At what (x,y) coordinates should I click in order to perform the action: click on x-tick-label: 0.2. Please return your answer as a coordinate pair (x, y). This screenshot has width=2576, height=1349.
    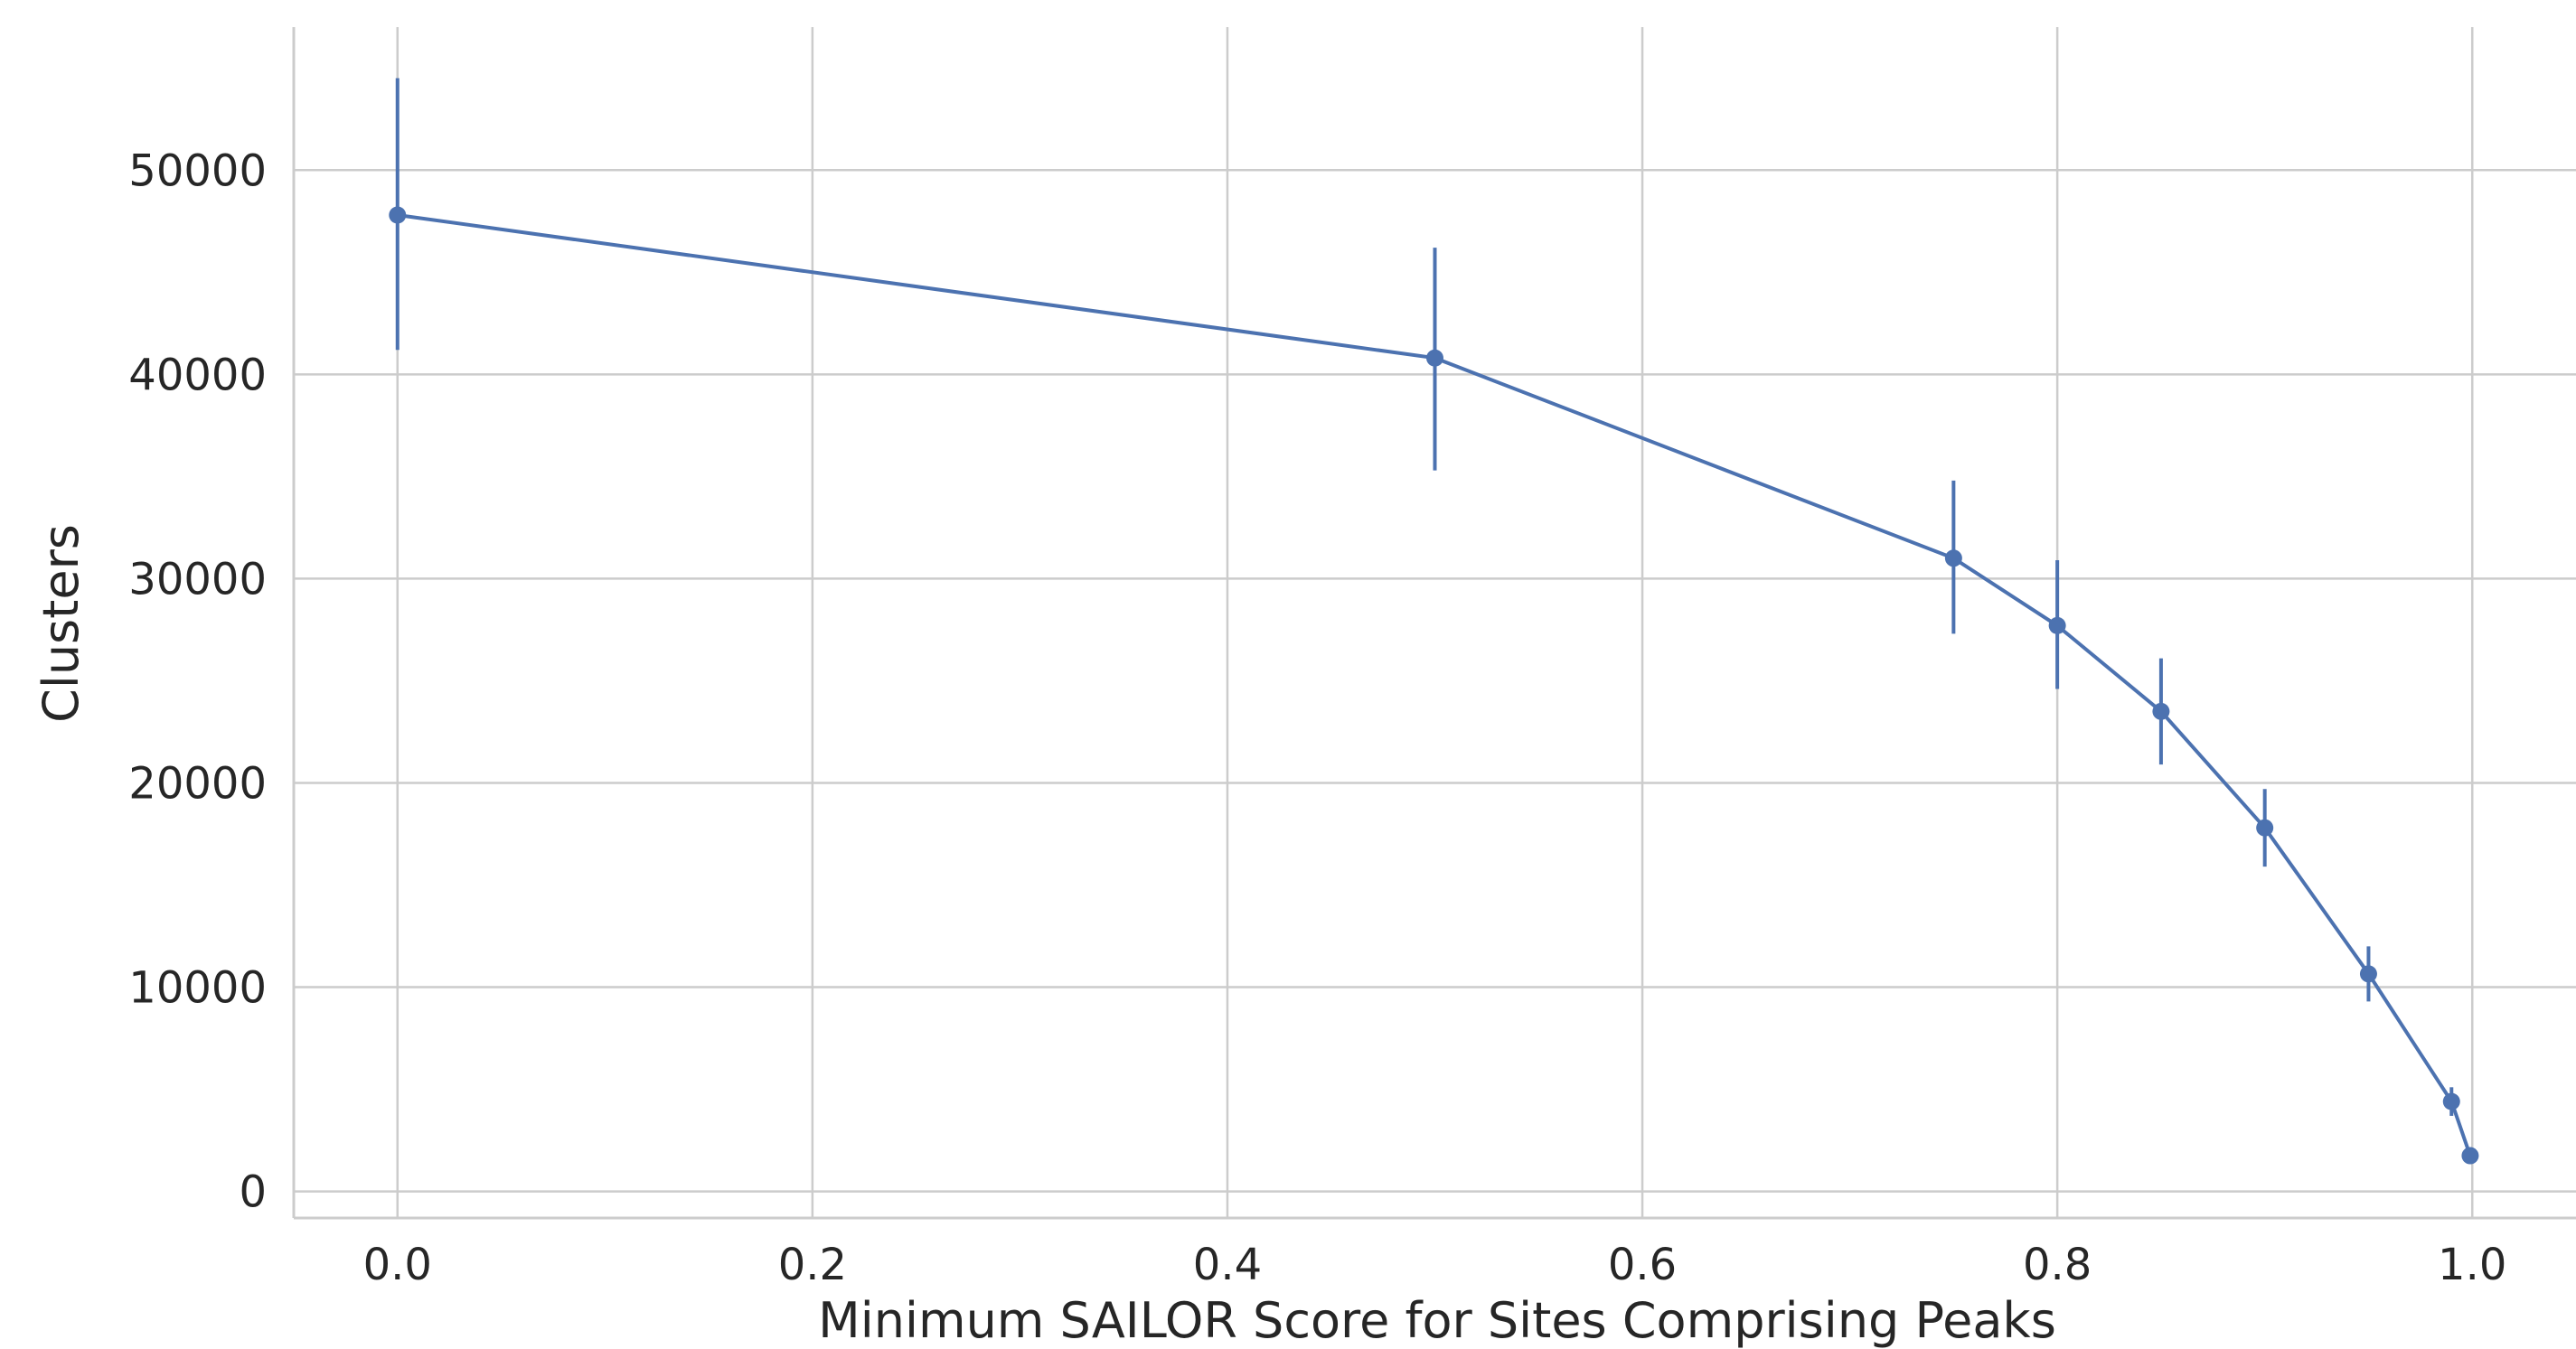
    Looking at the image, I should click on (812, 1265).